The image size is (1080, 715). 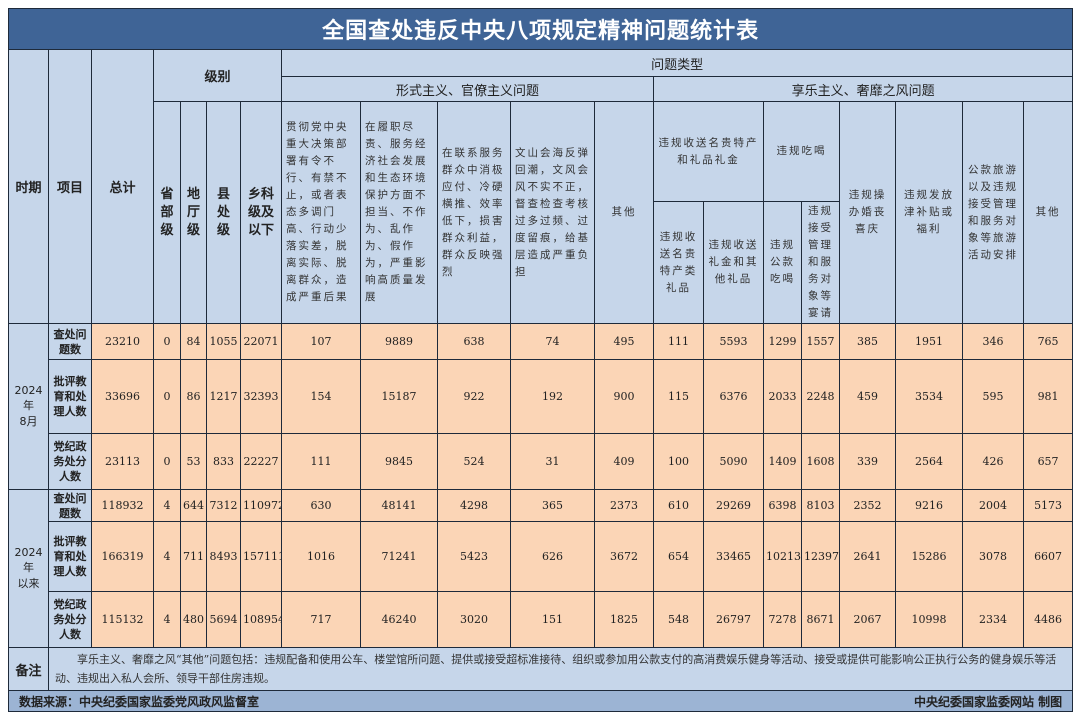 What do you see at coordinates (867, 619) in the screenshot?
I see `cell-value: 2067` at bounding box center [867, 619].